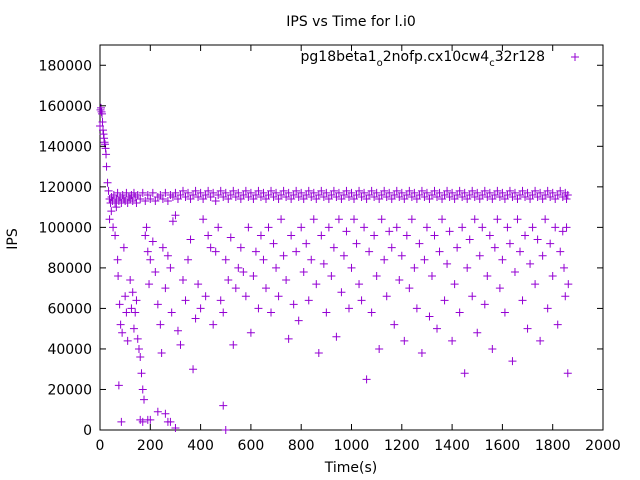  Describe the element at coordinates (13, 239) in the screenshot. I see `y-axis-label: IPS` at that location.